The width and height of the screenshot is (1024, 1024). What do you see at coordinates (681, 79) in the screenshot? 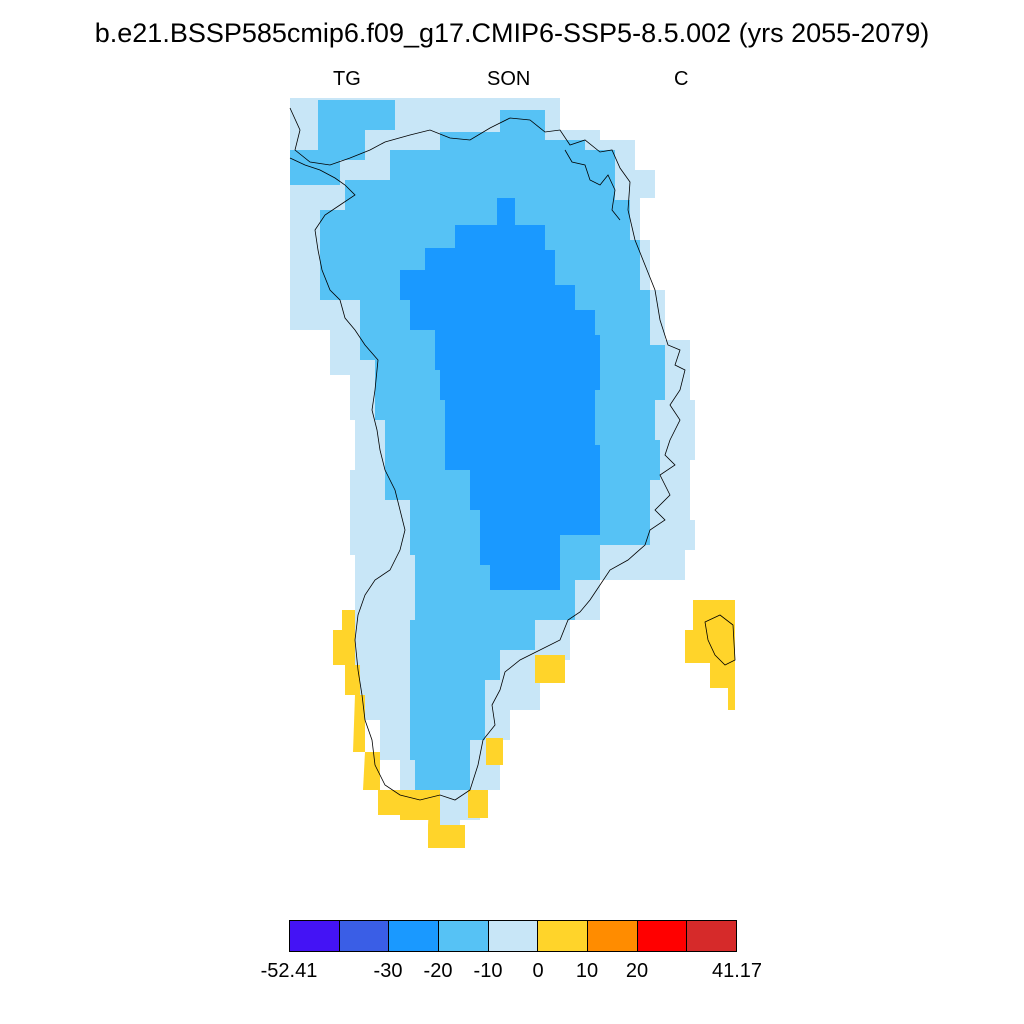
I see `units-label: C` at bounding box center [681, 79].